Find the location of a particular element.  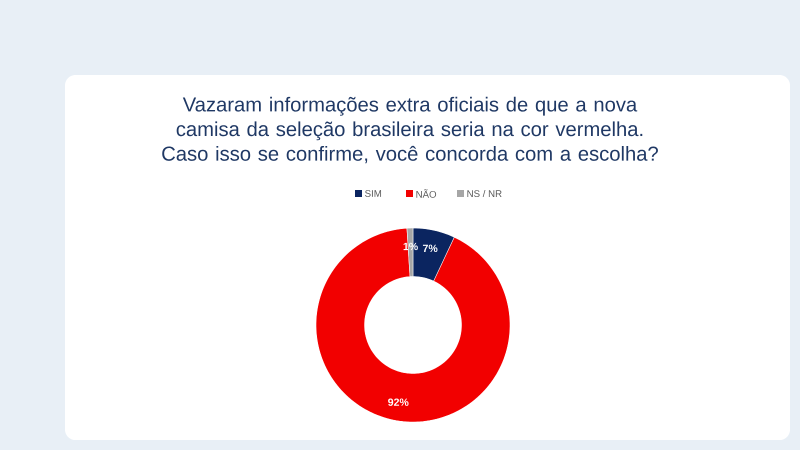

chart-title: Vazaram informações extra oficiais de que a nova camisa da seleção brasileira seria na cor vermelha. Caso isso se confirme, você concorda com a escolha? is located at coordinates (410, 130).